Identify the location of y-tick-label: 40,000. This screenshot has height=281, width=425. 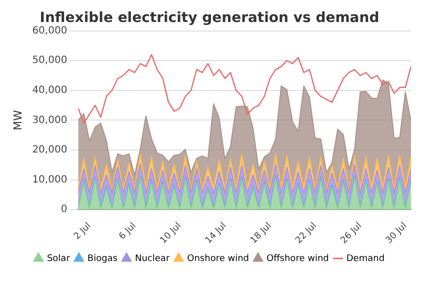
(50, 90).